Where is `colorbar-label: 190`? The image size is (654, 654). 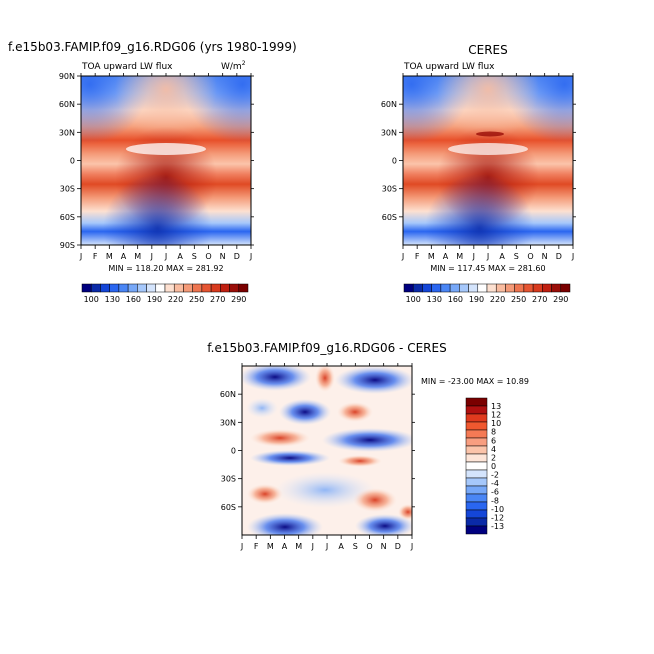
colorbar-label: 190 is located at coordinates (476, 299).